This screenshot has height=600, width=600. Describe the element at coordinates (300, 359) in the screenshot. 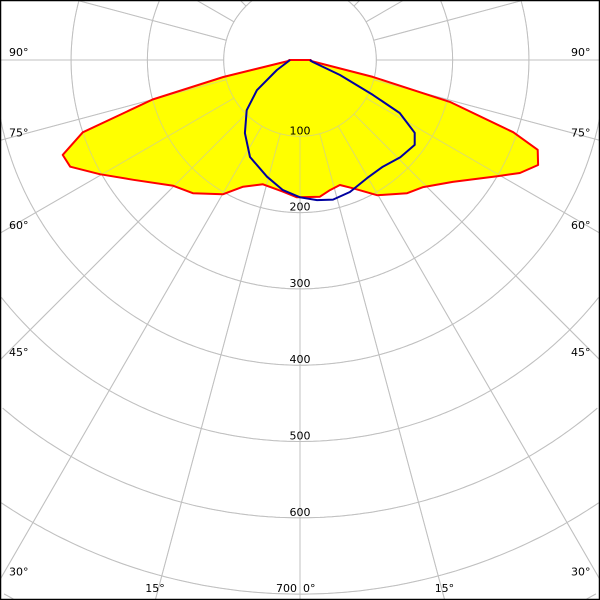

I see `radial-tick-400: 400` at that location.